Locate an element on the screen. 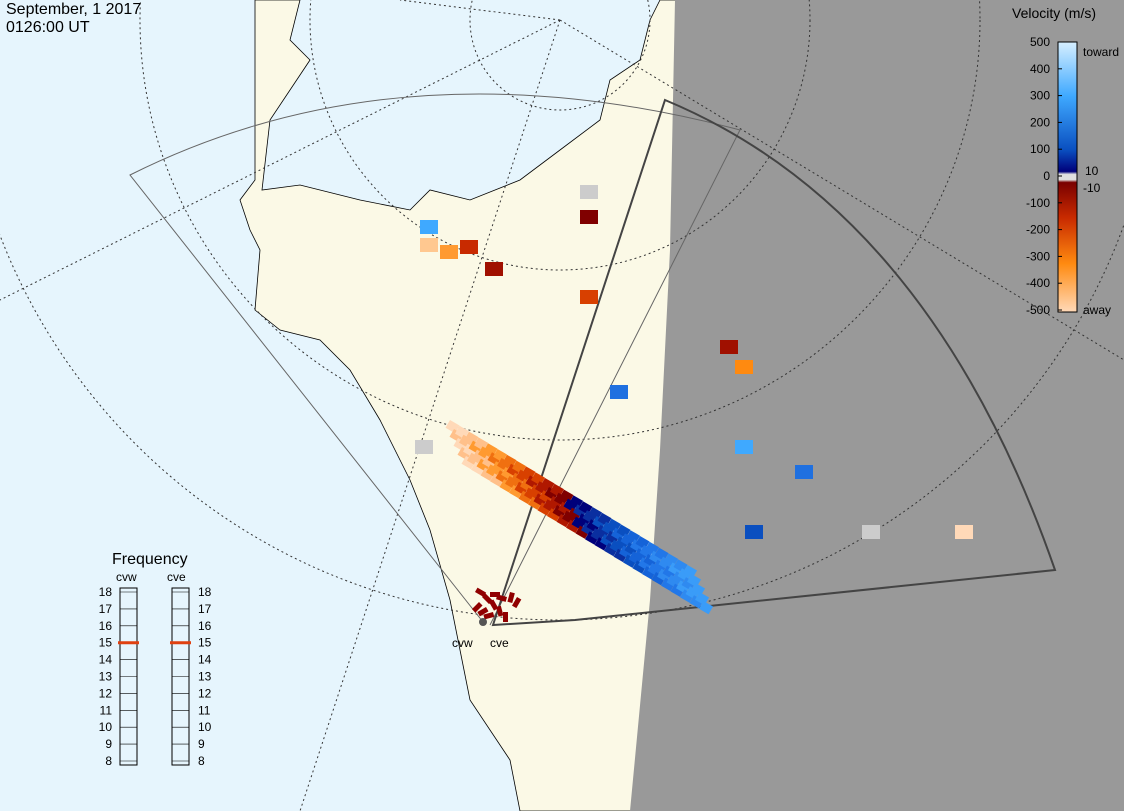  radar-name: cvw is located at coordinates (126, 577).